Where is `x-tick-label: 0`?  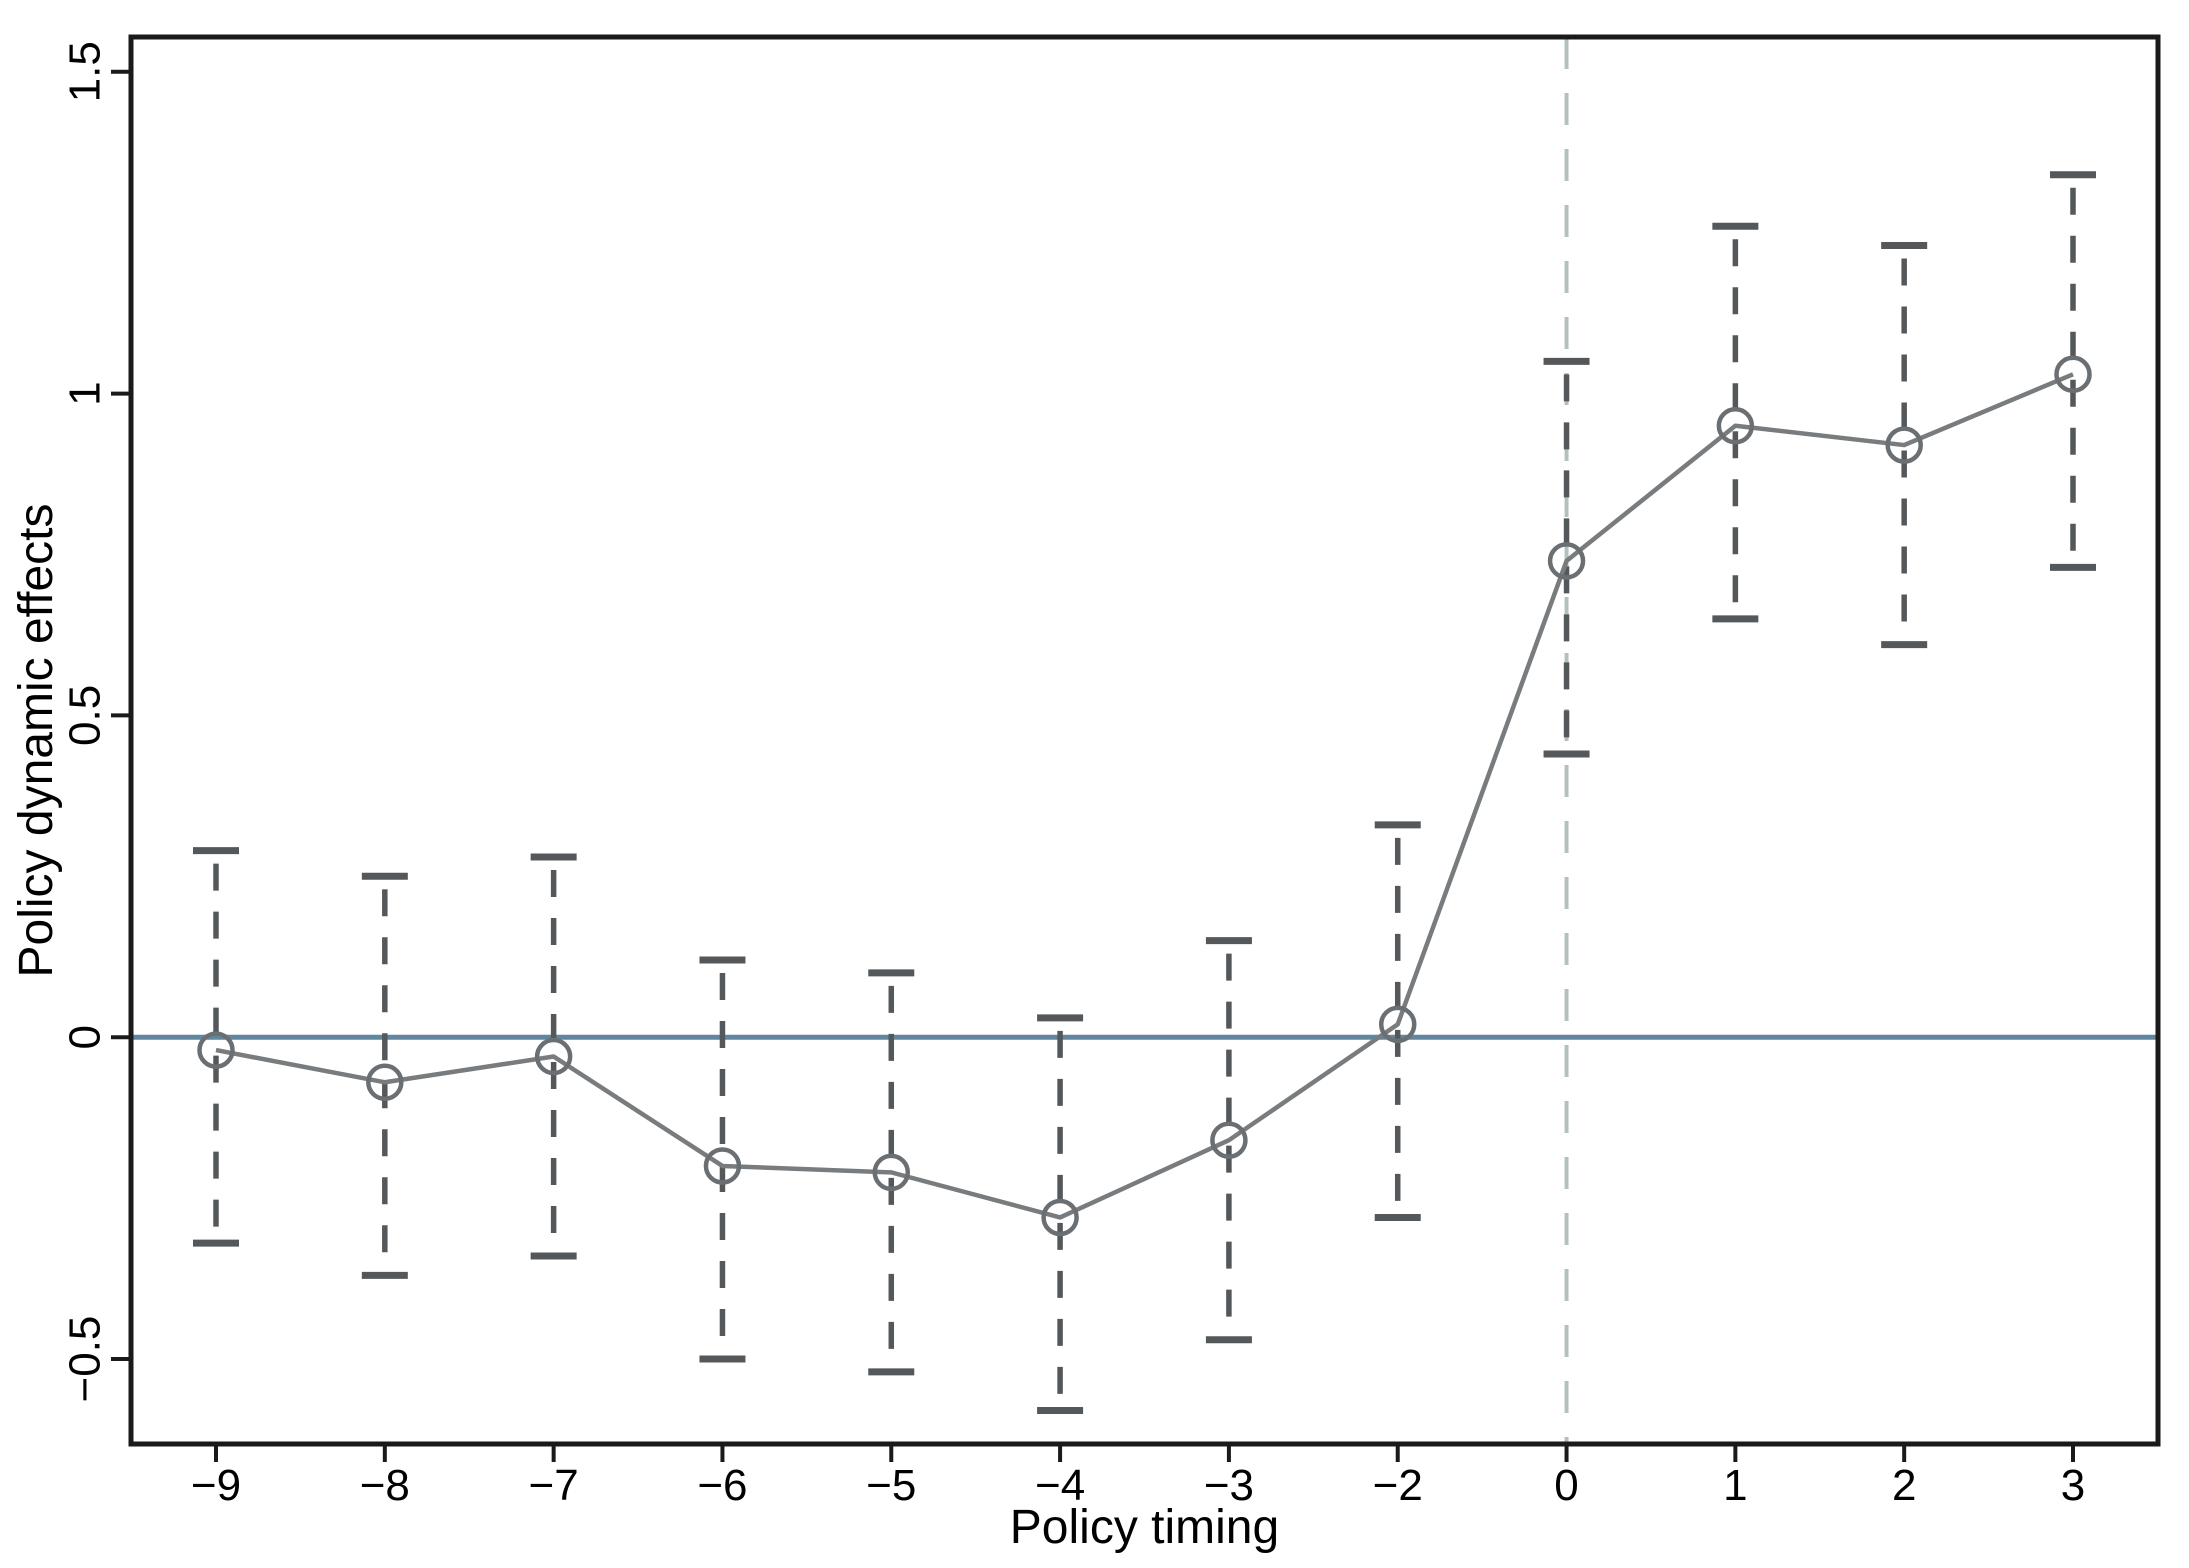
x-tick-label: 0 is located at coordinates (1566, 1485).